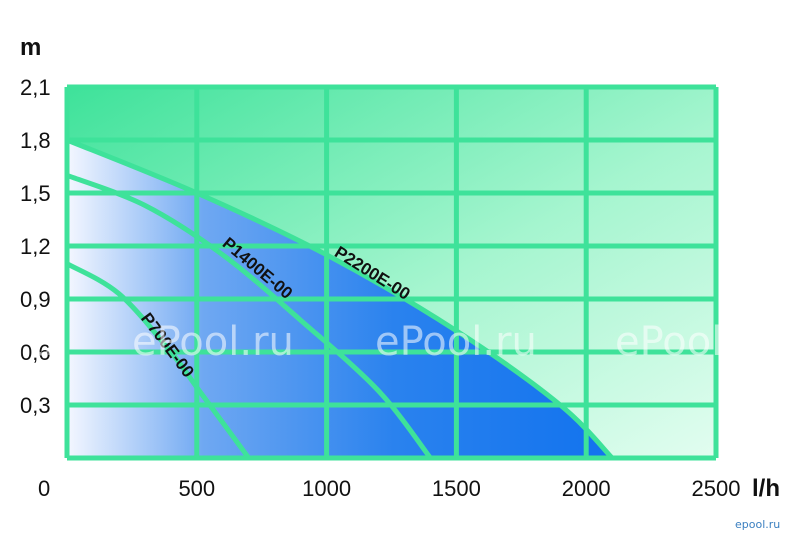  What do you see at coordinates (35, 405) in the screenshot?
I see `y-tick-label: 0,3` at bounding box center [35, 405].